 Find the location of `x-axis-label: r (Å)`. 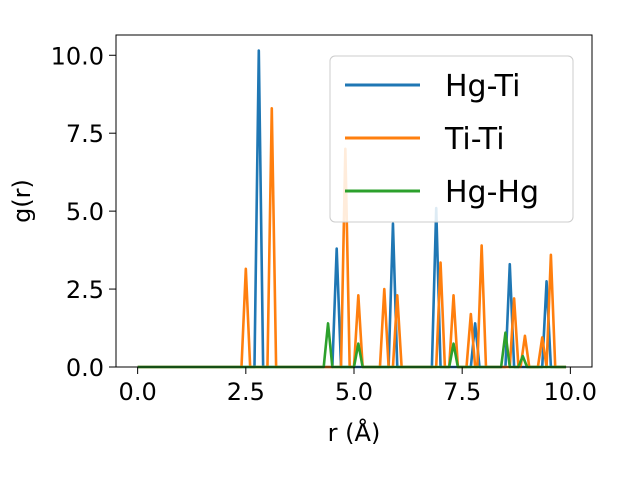

x-axis-label: r (Å) is located at coordinates (354, 432).